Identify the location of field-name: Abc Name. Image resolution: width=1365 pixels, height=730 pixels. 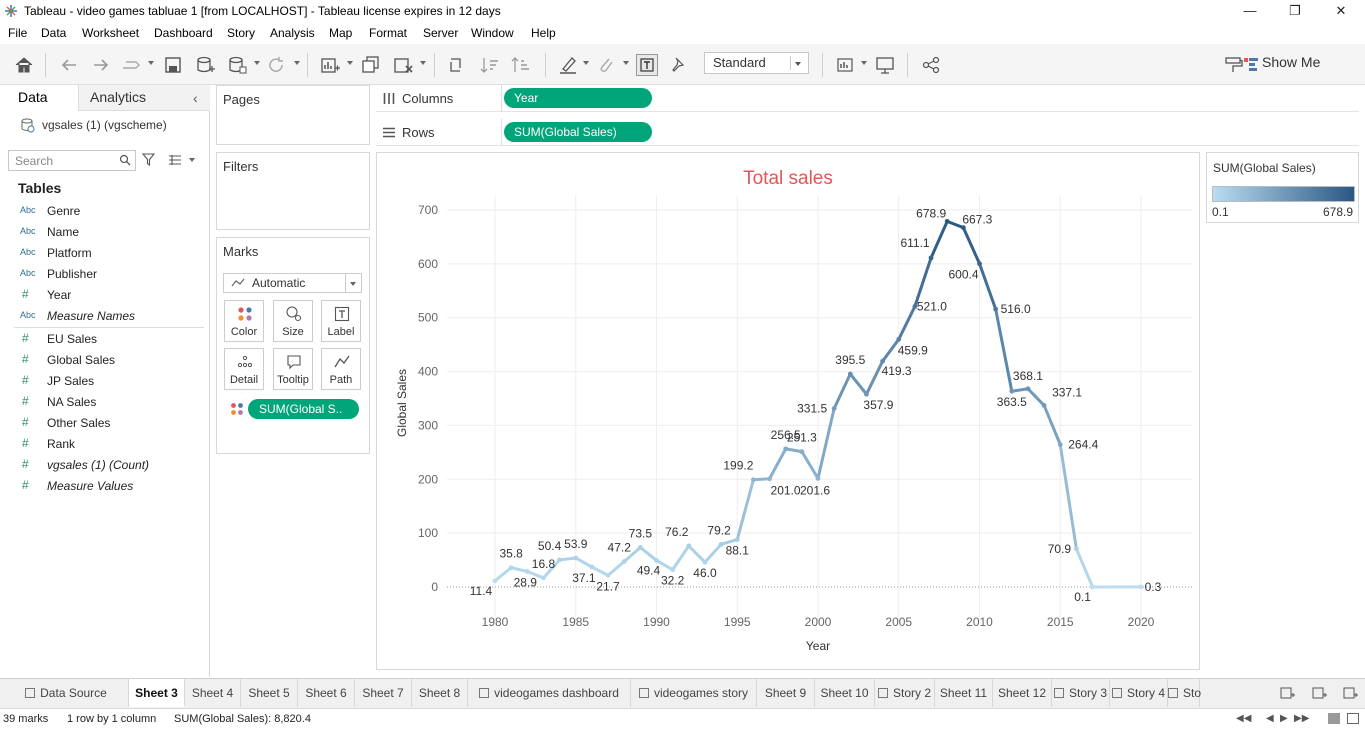
(102, 232).